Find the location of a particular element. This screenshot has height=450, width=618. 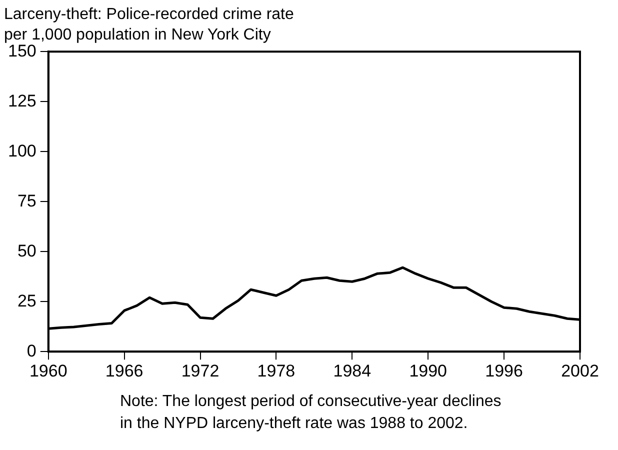

y-tick-label: 100 is located at coordinates (22, 150).